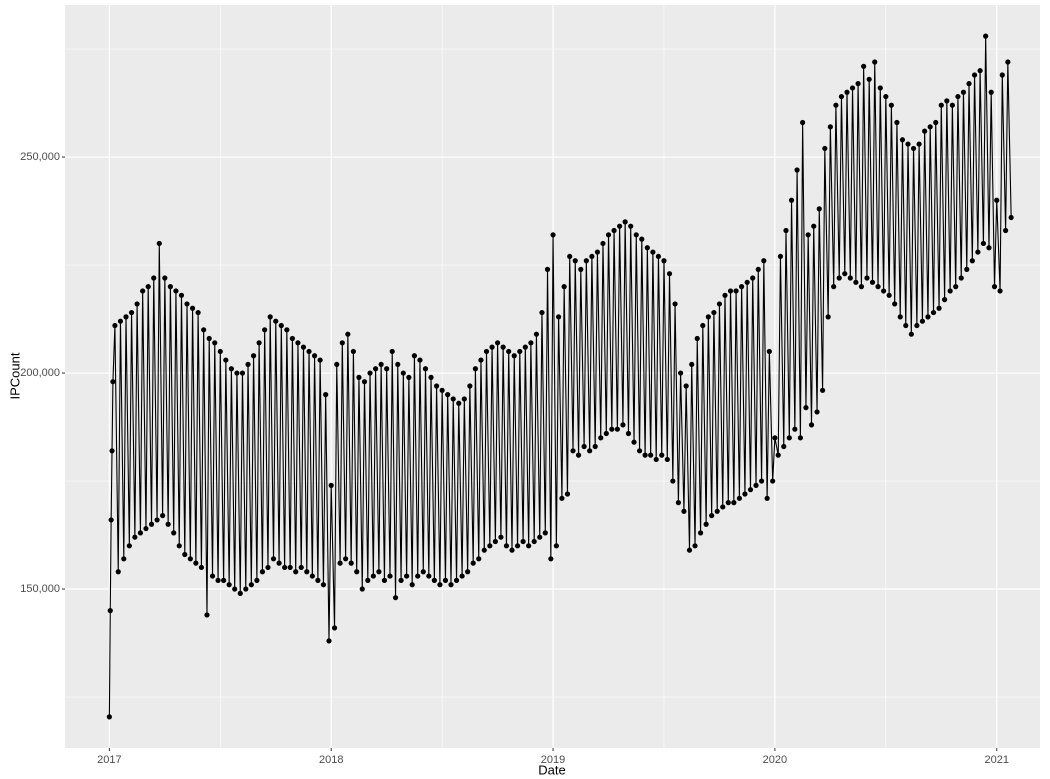 The height and width of the screenshot is (779, 1050). Describe the element at coordinates (331, 760) in the screenshot. I see `x-tick-label: 2018` at that location.